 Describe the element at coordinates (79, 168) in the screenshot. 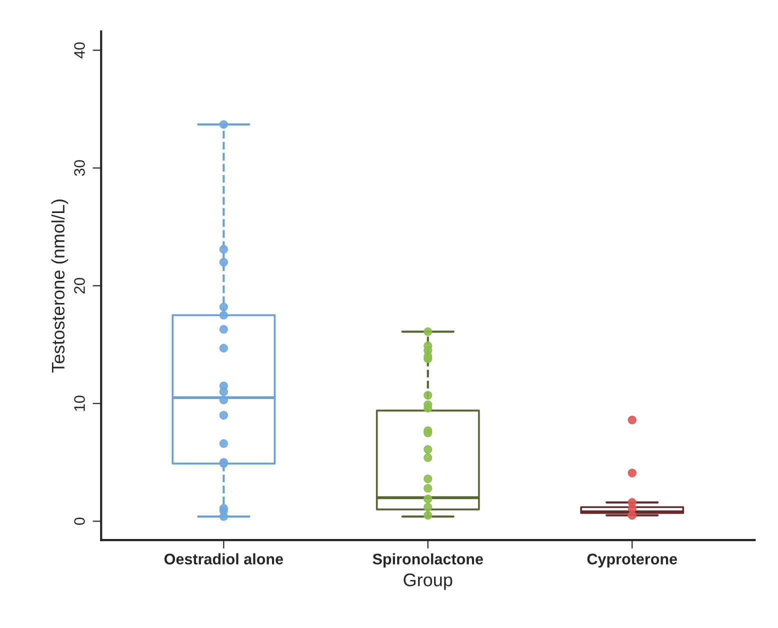

I see `y-tick-label: 30` at that location.